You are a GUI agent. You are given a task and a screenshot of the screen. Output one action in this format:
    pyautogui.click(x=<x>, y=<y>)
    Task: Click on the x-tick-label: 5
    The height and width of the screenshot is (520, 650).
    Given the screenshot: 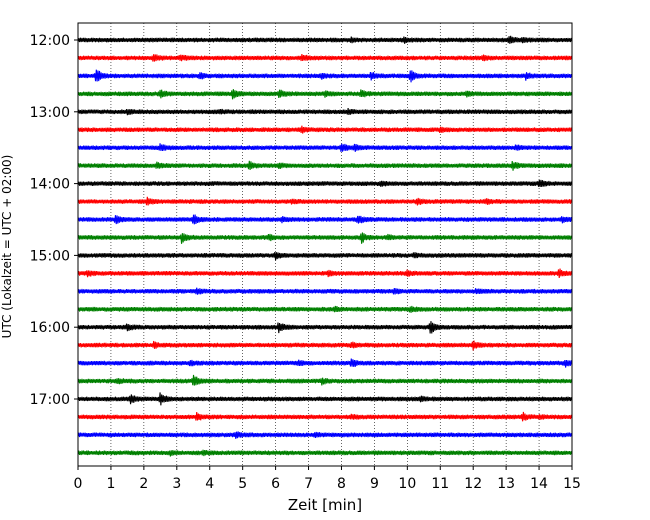 What is the action you would take?
    pyautogui.click(x=242, y=484)
    